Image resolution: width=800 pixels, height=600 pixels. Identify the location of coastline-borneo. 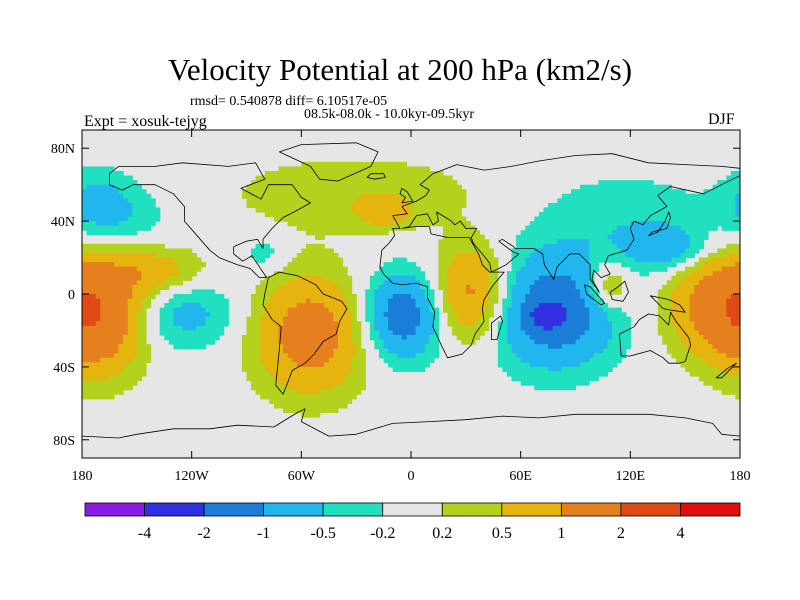
(619, 291).